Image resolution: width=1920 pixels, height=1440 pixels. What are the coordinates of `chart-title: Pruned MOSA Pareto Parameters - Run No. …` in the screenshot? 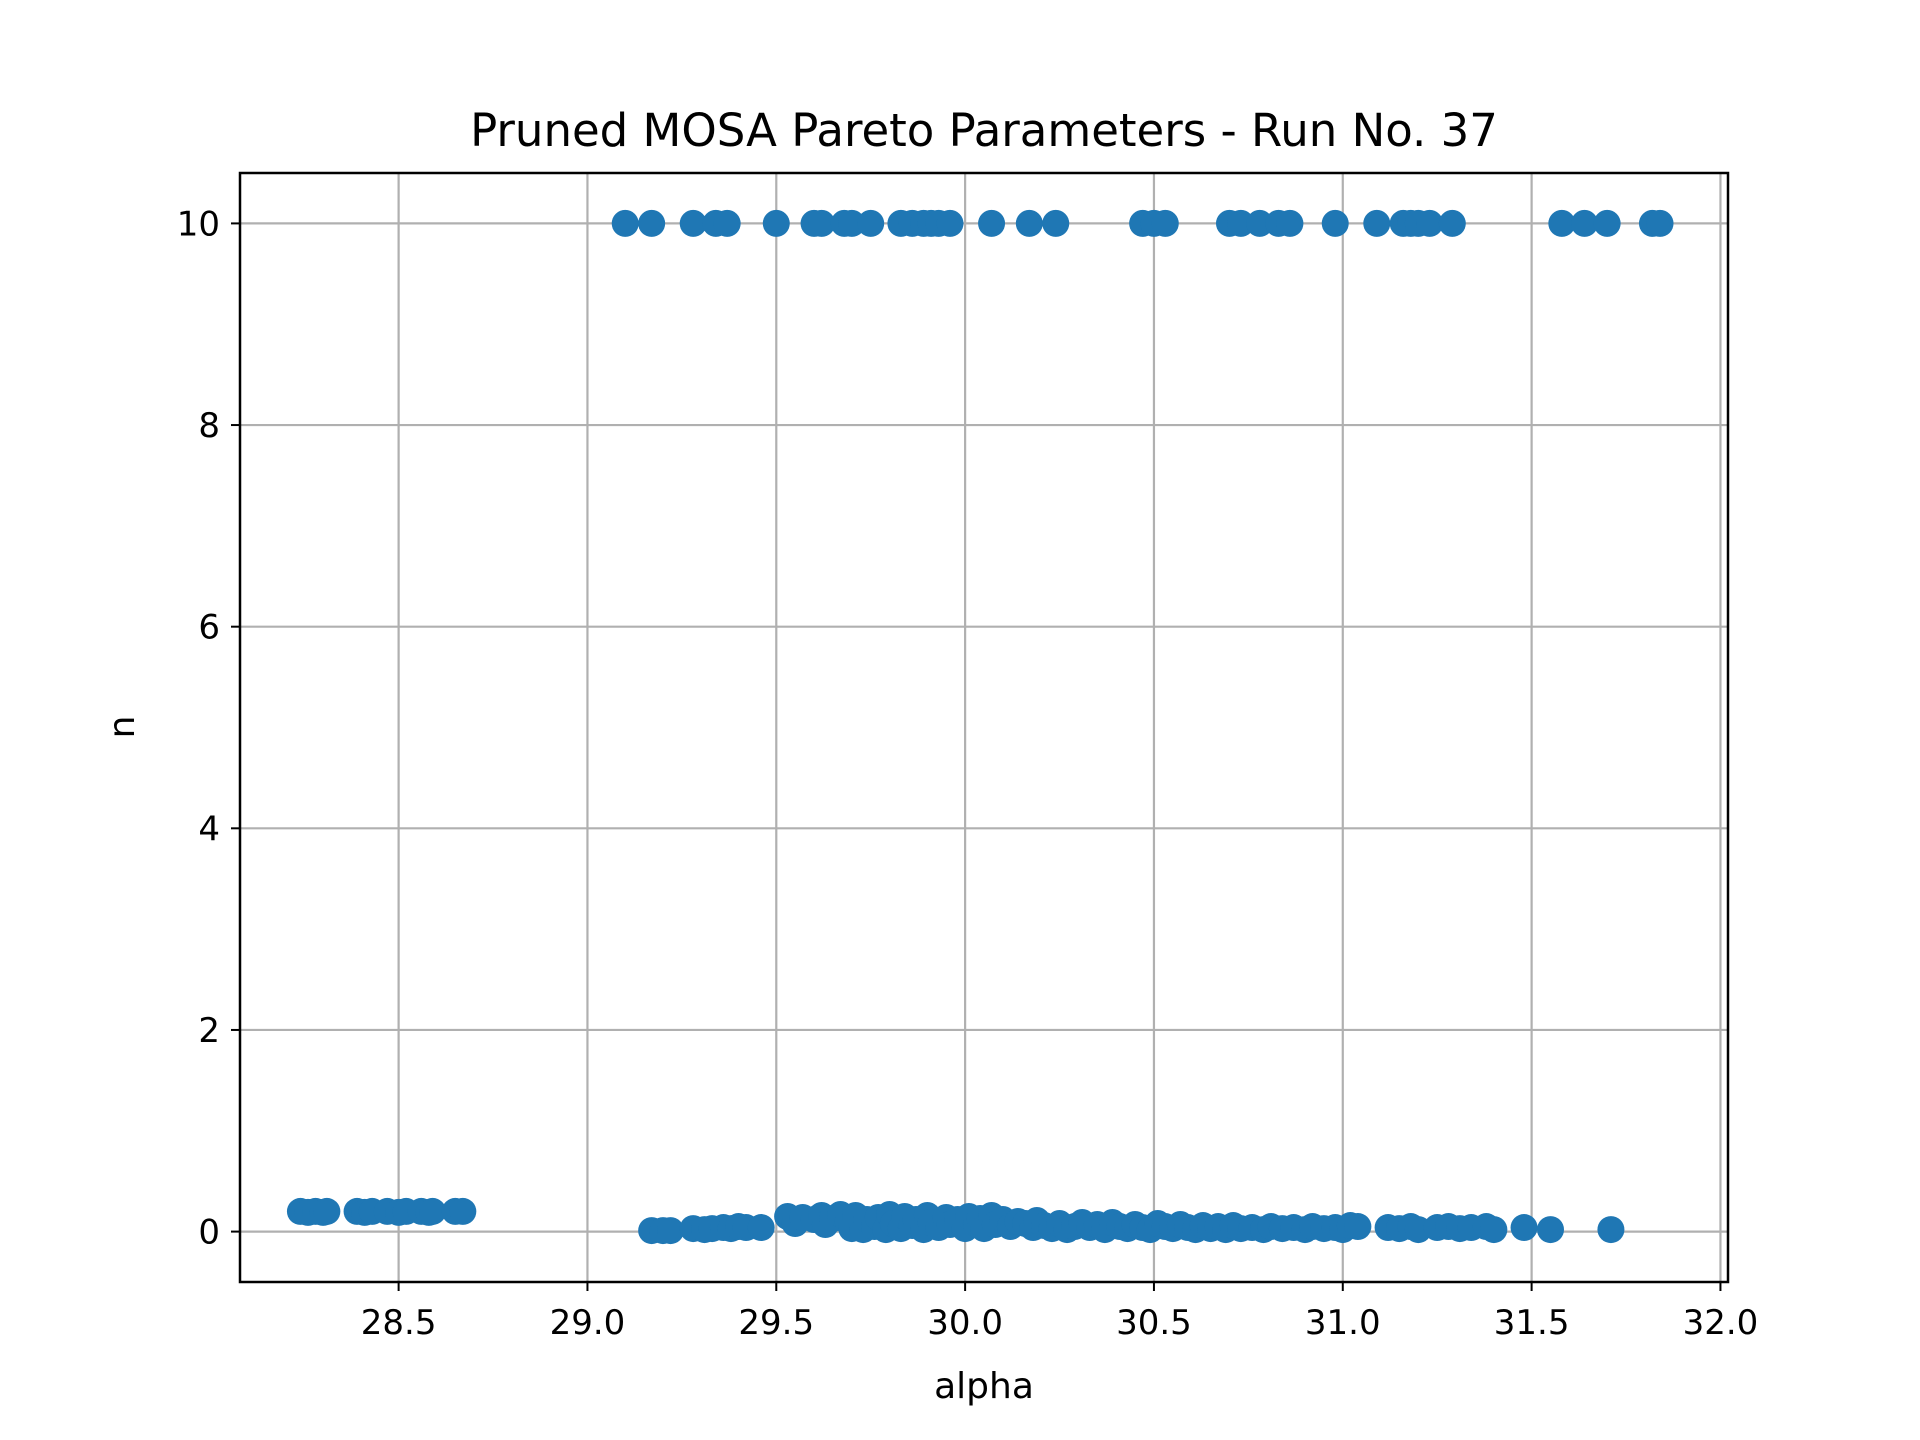 It's located at (984, 130).